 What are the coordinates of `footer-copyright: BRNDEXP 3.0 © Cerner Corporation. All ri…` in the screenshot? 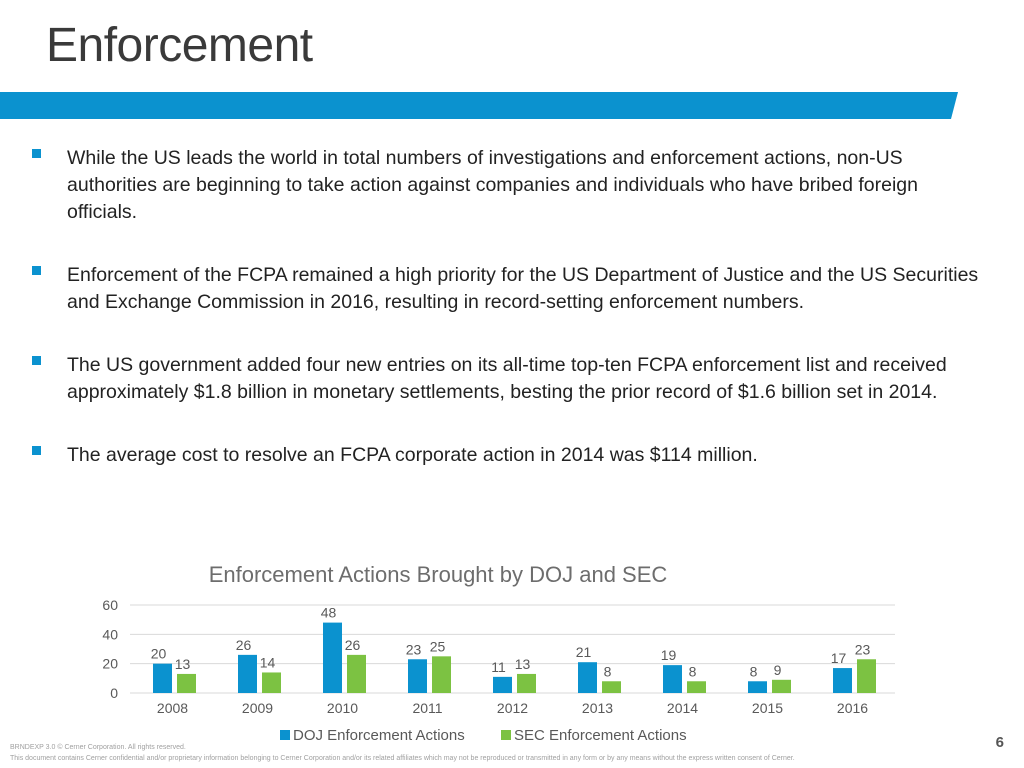 It's located at (98, 747).